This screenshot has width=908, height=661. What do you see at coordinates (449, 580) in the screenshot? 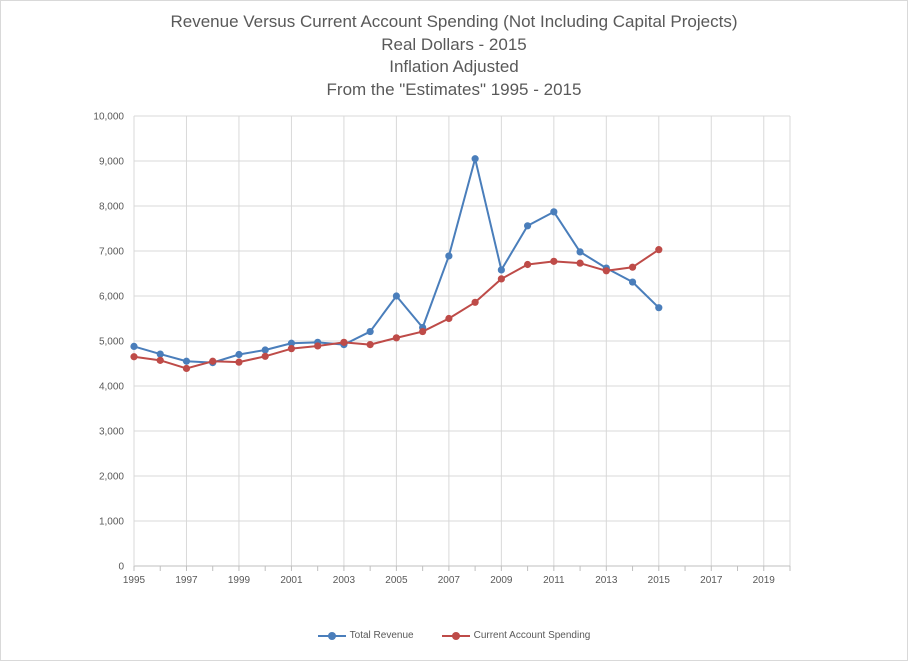
I see `x-tick-label: 2007` at bounding box center [449, 580].